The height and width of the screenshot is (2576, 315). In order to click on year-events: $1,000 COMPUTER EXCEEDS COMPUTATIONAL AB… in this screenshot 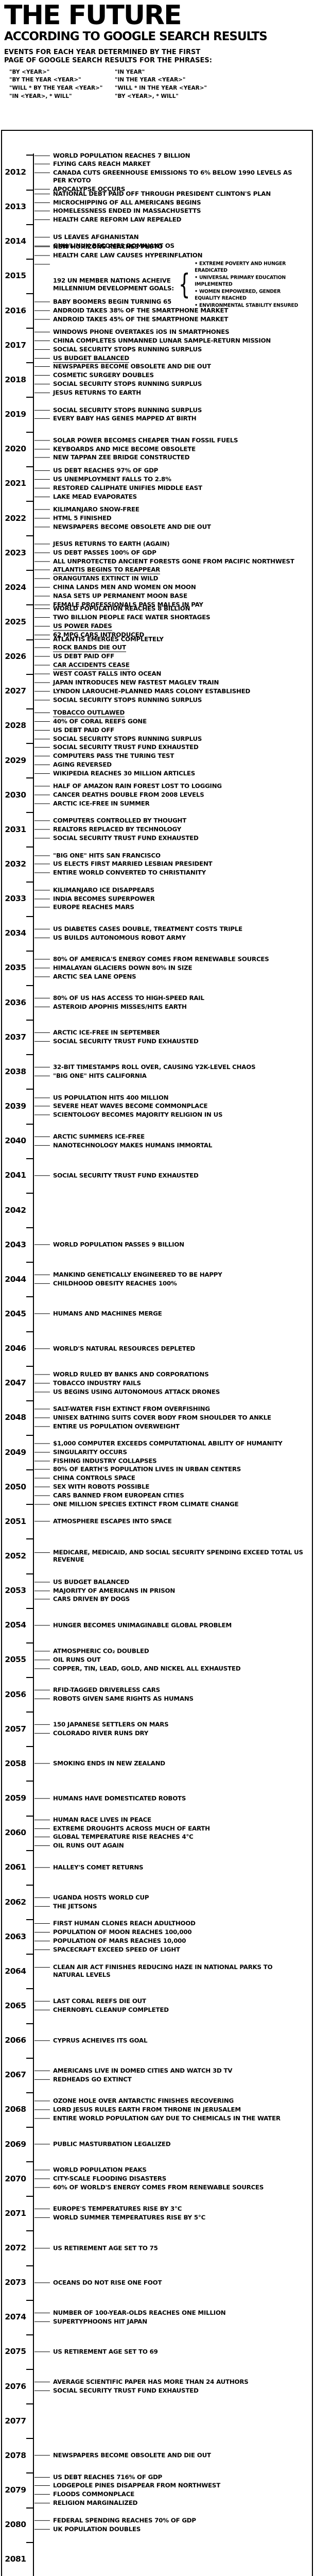, I will do `click(171, 1452)`.